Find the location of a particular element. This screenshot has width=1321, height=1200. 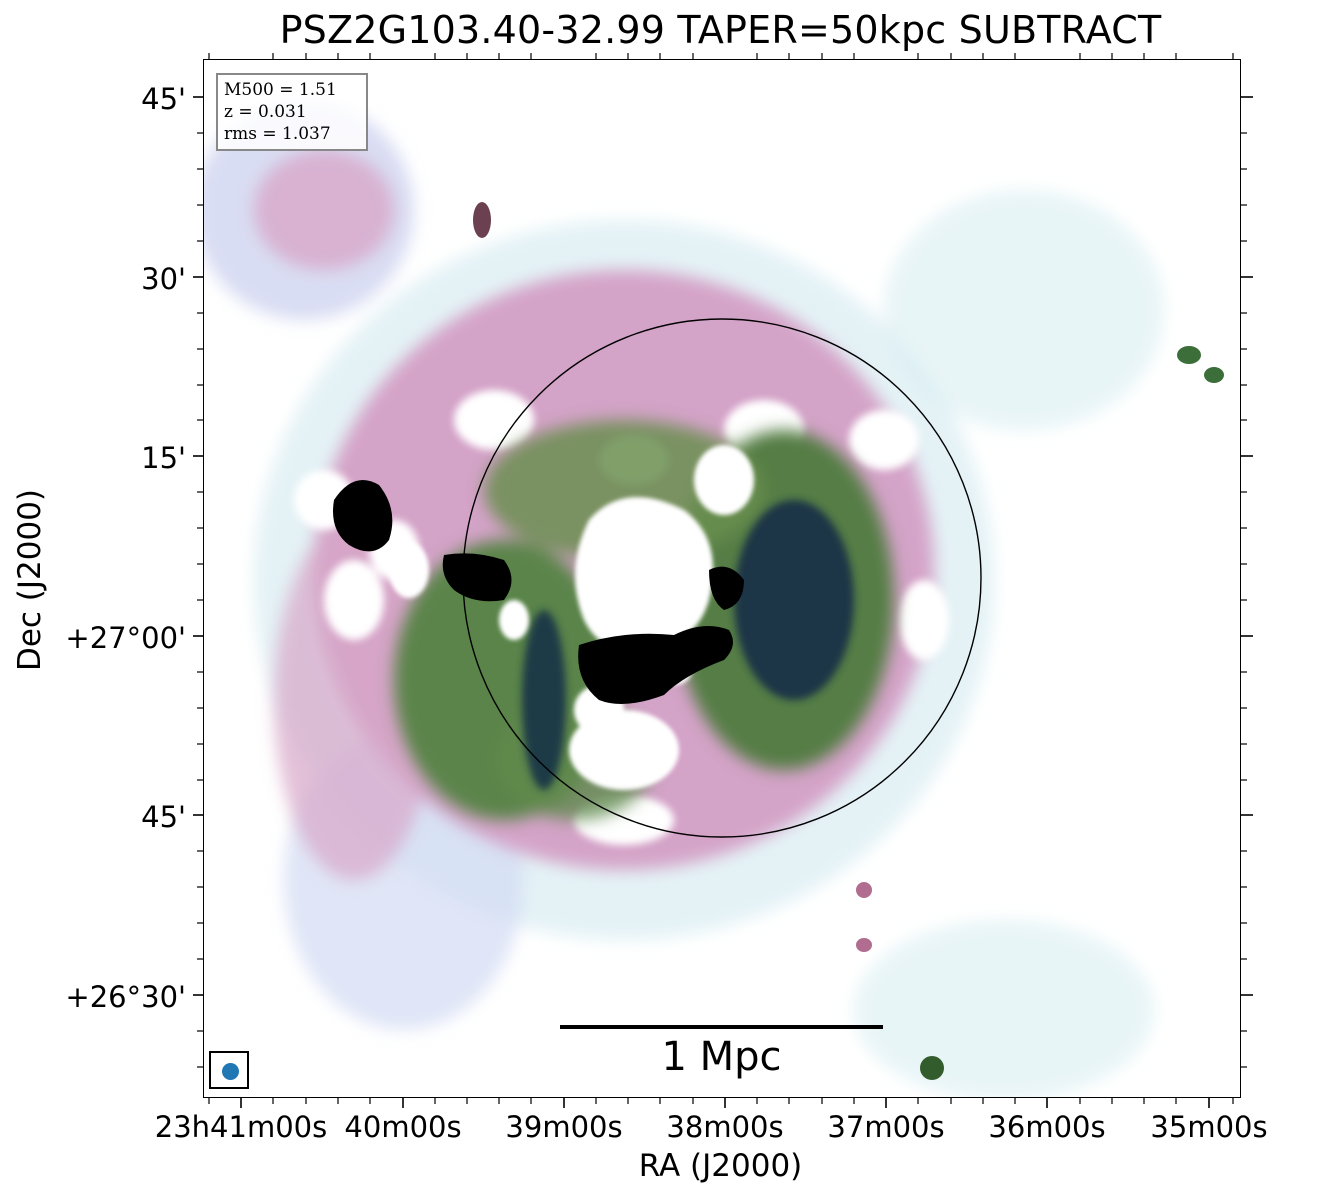

xtick-label: 35m00s is located at coordinates (1209, 1127).